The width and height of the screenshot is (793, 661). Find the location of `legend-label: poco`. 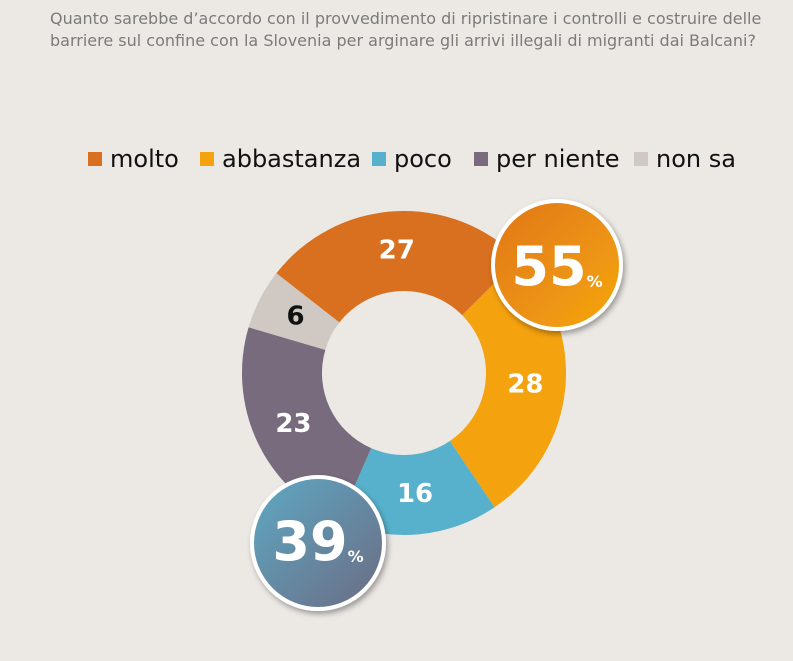

legend-label: poco is located at coordinates (423, 159).